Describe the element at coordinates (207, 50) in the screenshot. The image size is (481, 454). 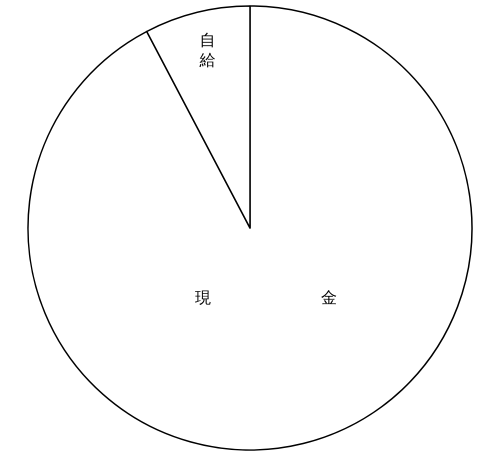
I see `slice-label: 自給` at that location.